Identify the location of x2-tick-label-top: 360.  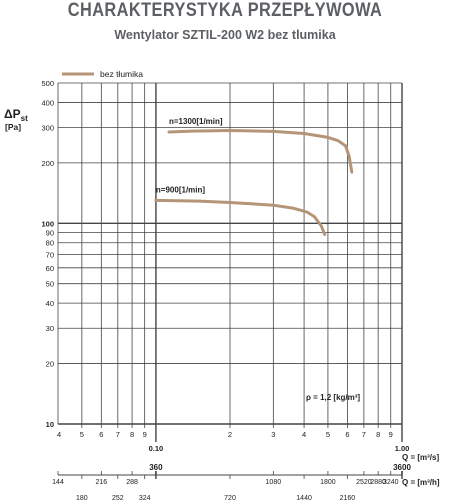
(156, 467).